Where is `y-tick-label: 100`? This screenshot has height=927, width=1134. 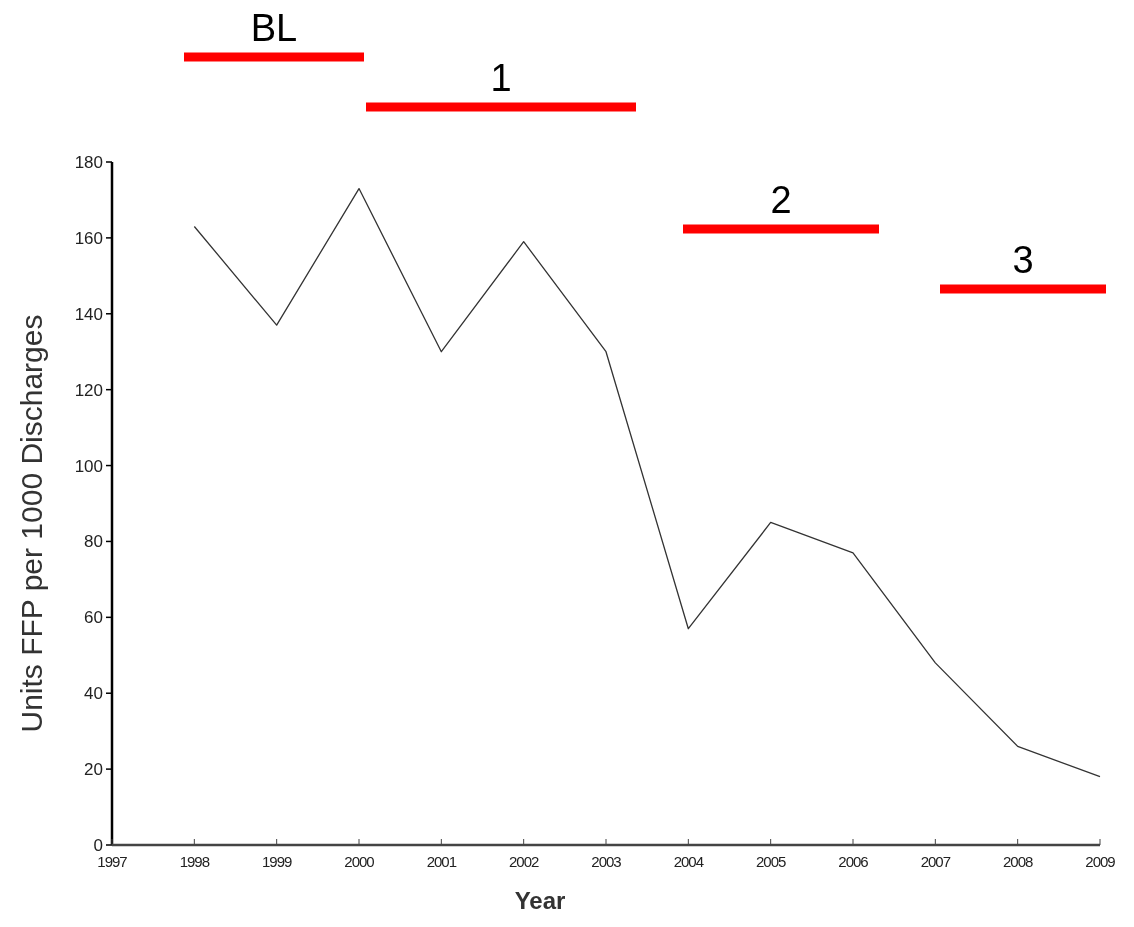 y-tick-label: 100 is located at coordinates (88, 466).